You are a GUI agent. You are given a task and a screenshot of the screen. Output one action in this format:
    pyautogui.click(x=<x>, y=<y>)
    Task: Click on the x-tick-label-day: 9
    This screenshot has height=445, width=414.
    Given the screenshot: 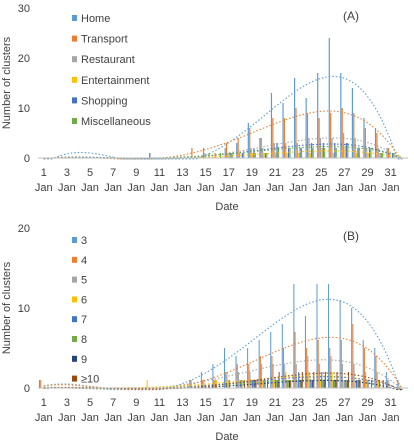 What is the action you would take?
    pyautogui.click(x=136, y=403)
    